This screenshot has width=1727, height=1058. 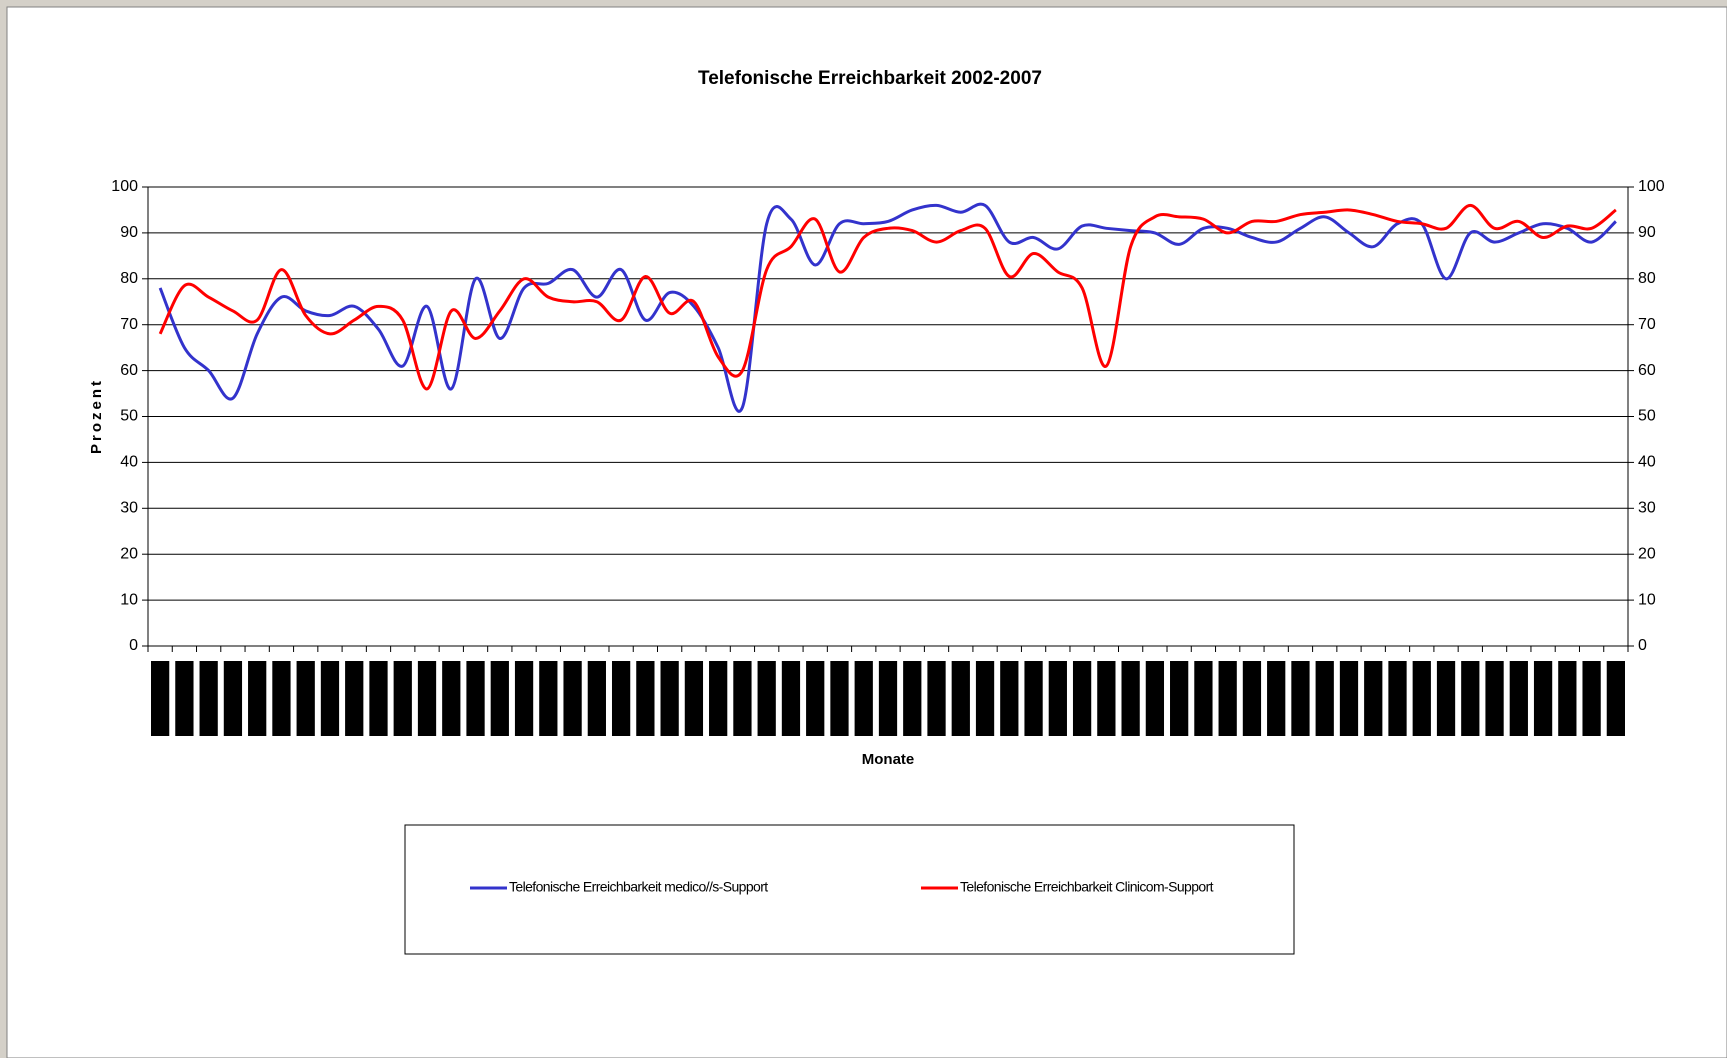 What do you see at coordinates (1647, 462) in the screenshot?
I see `y2-tick-label: 40` at bounding box center [1647, 462].